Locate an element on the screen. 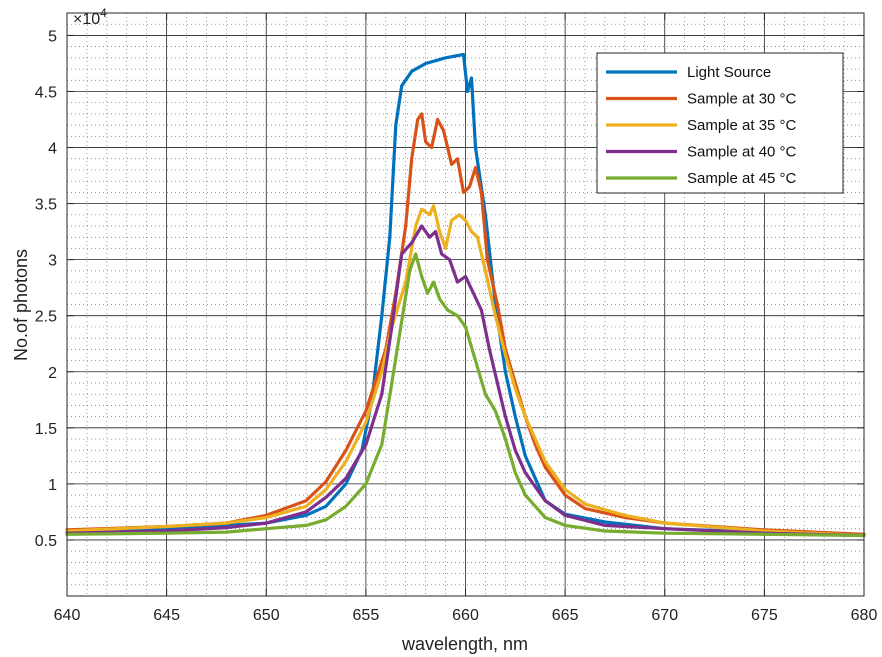  x-tick-label: 680 is located at coordinates (864, 615).